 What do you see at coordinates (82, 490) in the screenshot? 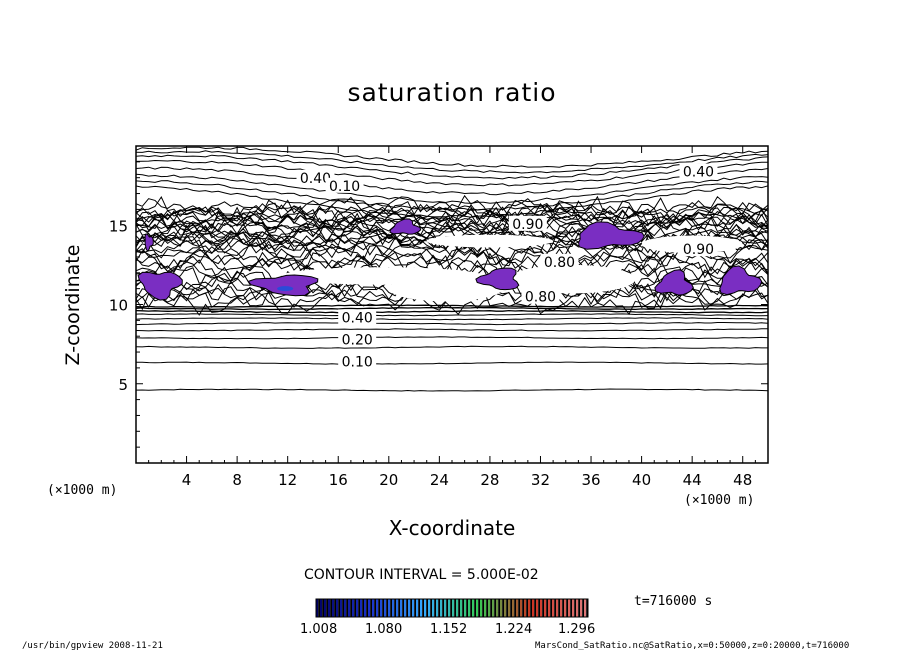
I see `z-unit-label: (×1000 m)` at bounding box center [82, 490].